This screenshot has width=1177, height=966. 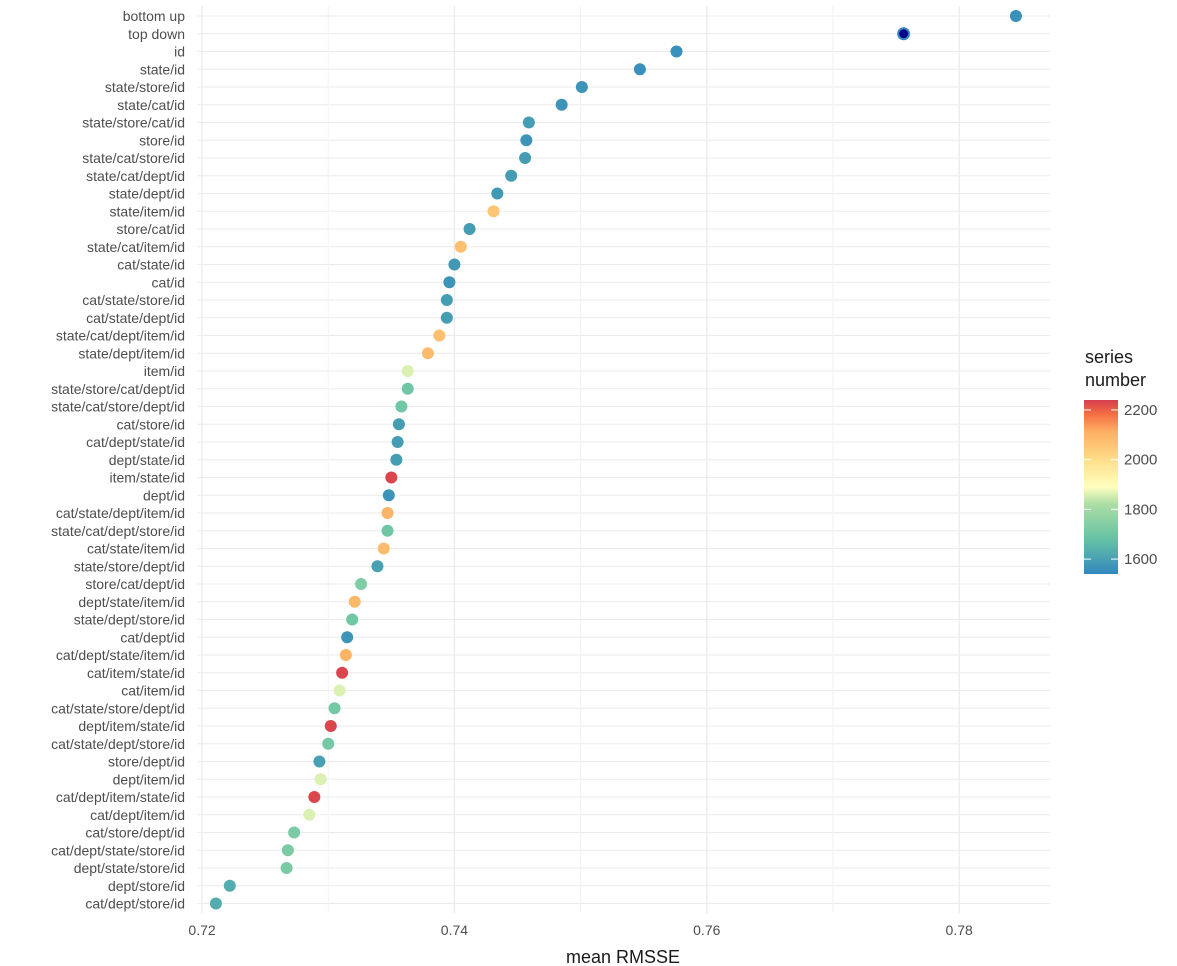 I want to click on category-label: store/cat/id, so click(x=151, y=229).